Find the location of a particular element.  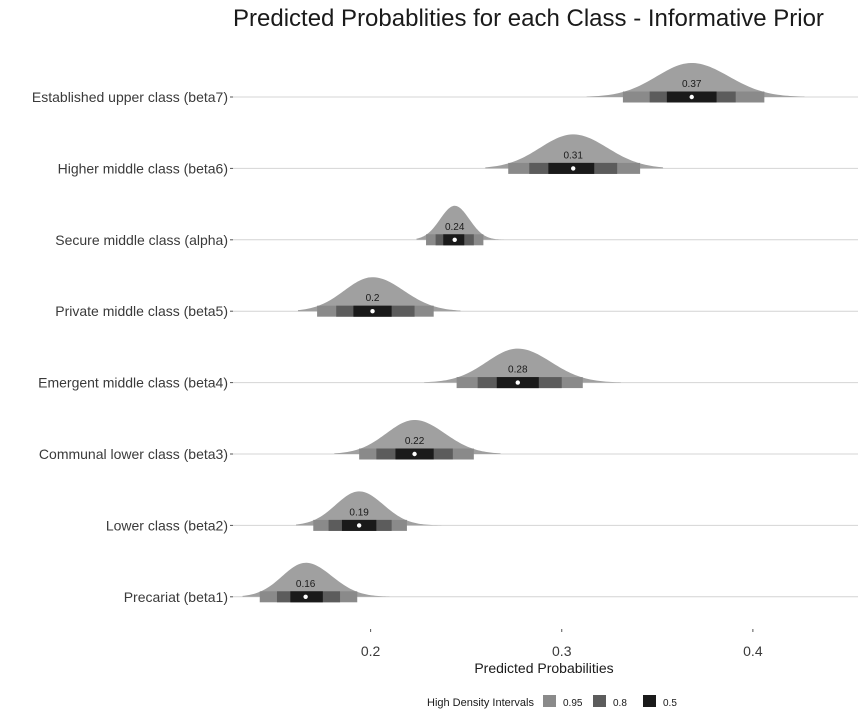

legend-label: 0.5 is located at coordinates (670, 703).